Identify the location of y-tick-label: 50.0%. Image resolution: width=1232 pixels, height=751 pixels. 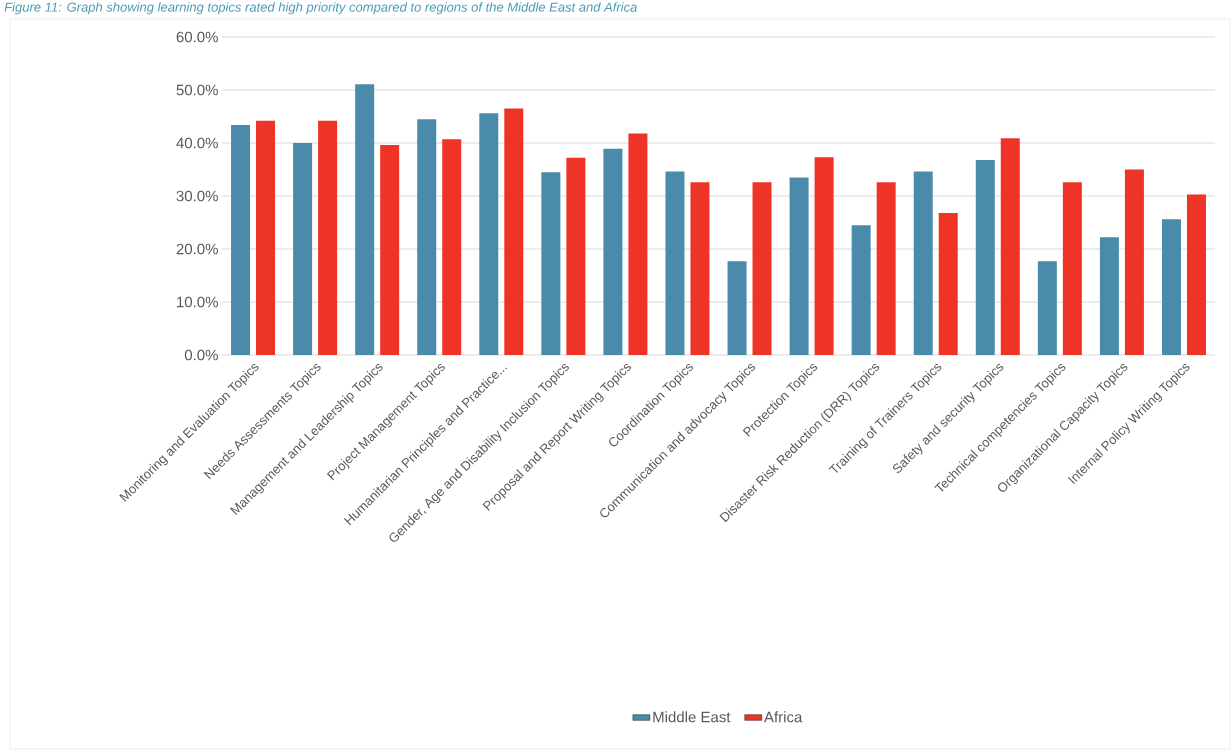
(197, 90).